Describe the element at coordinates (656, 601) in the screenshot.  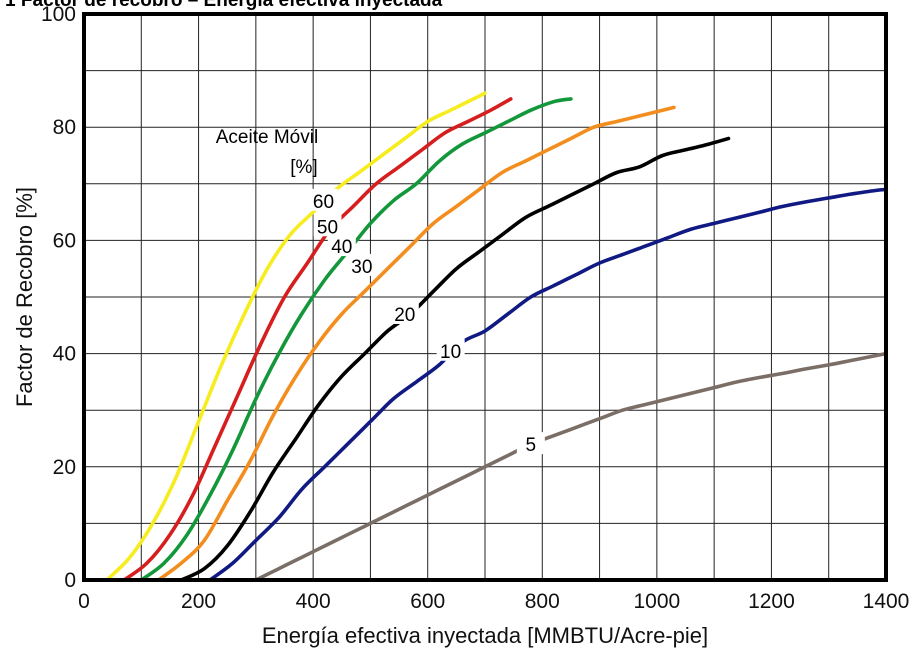
I see `x-tick-label: 1000` at that location.